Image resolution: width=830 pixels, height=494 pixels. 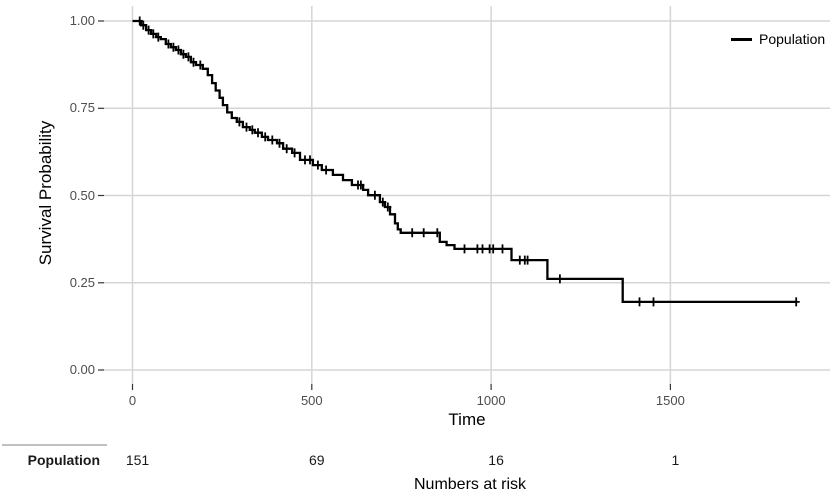 I want to click on risk-count: 151, so click(x=137, y=460).